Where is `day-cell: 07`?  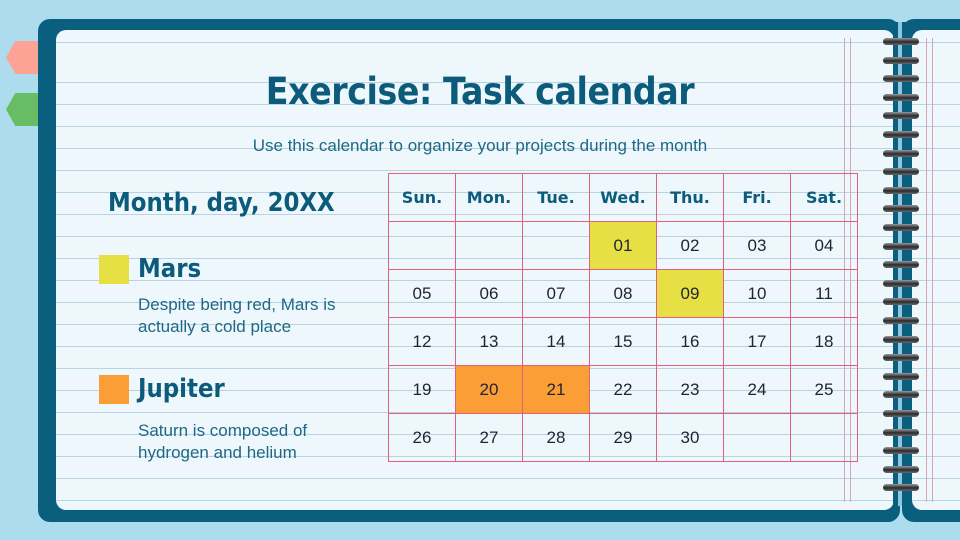 day-cell: 07 is located at coordinates (556, 293).